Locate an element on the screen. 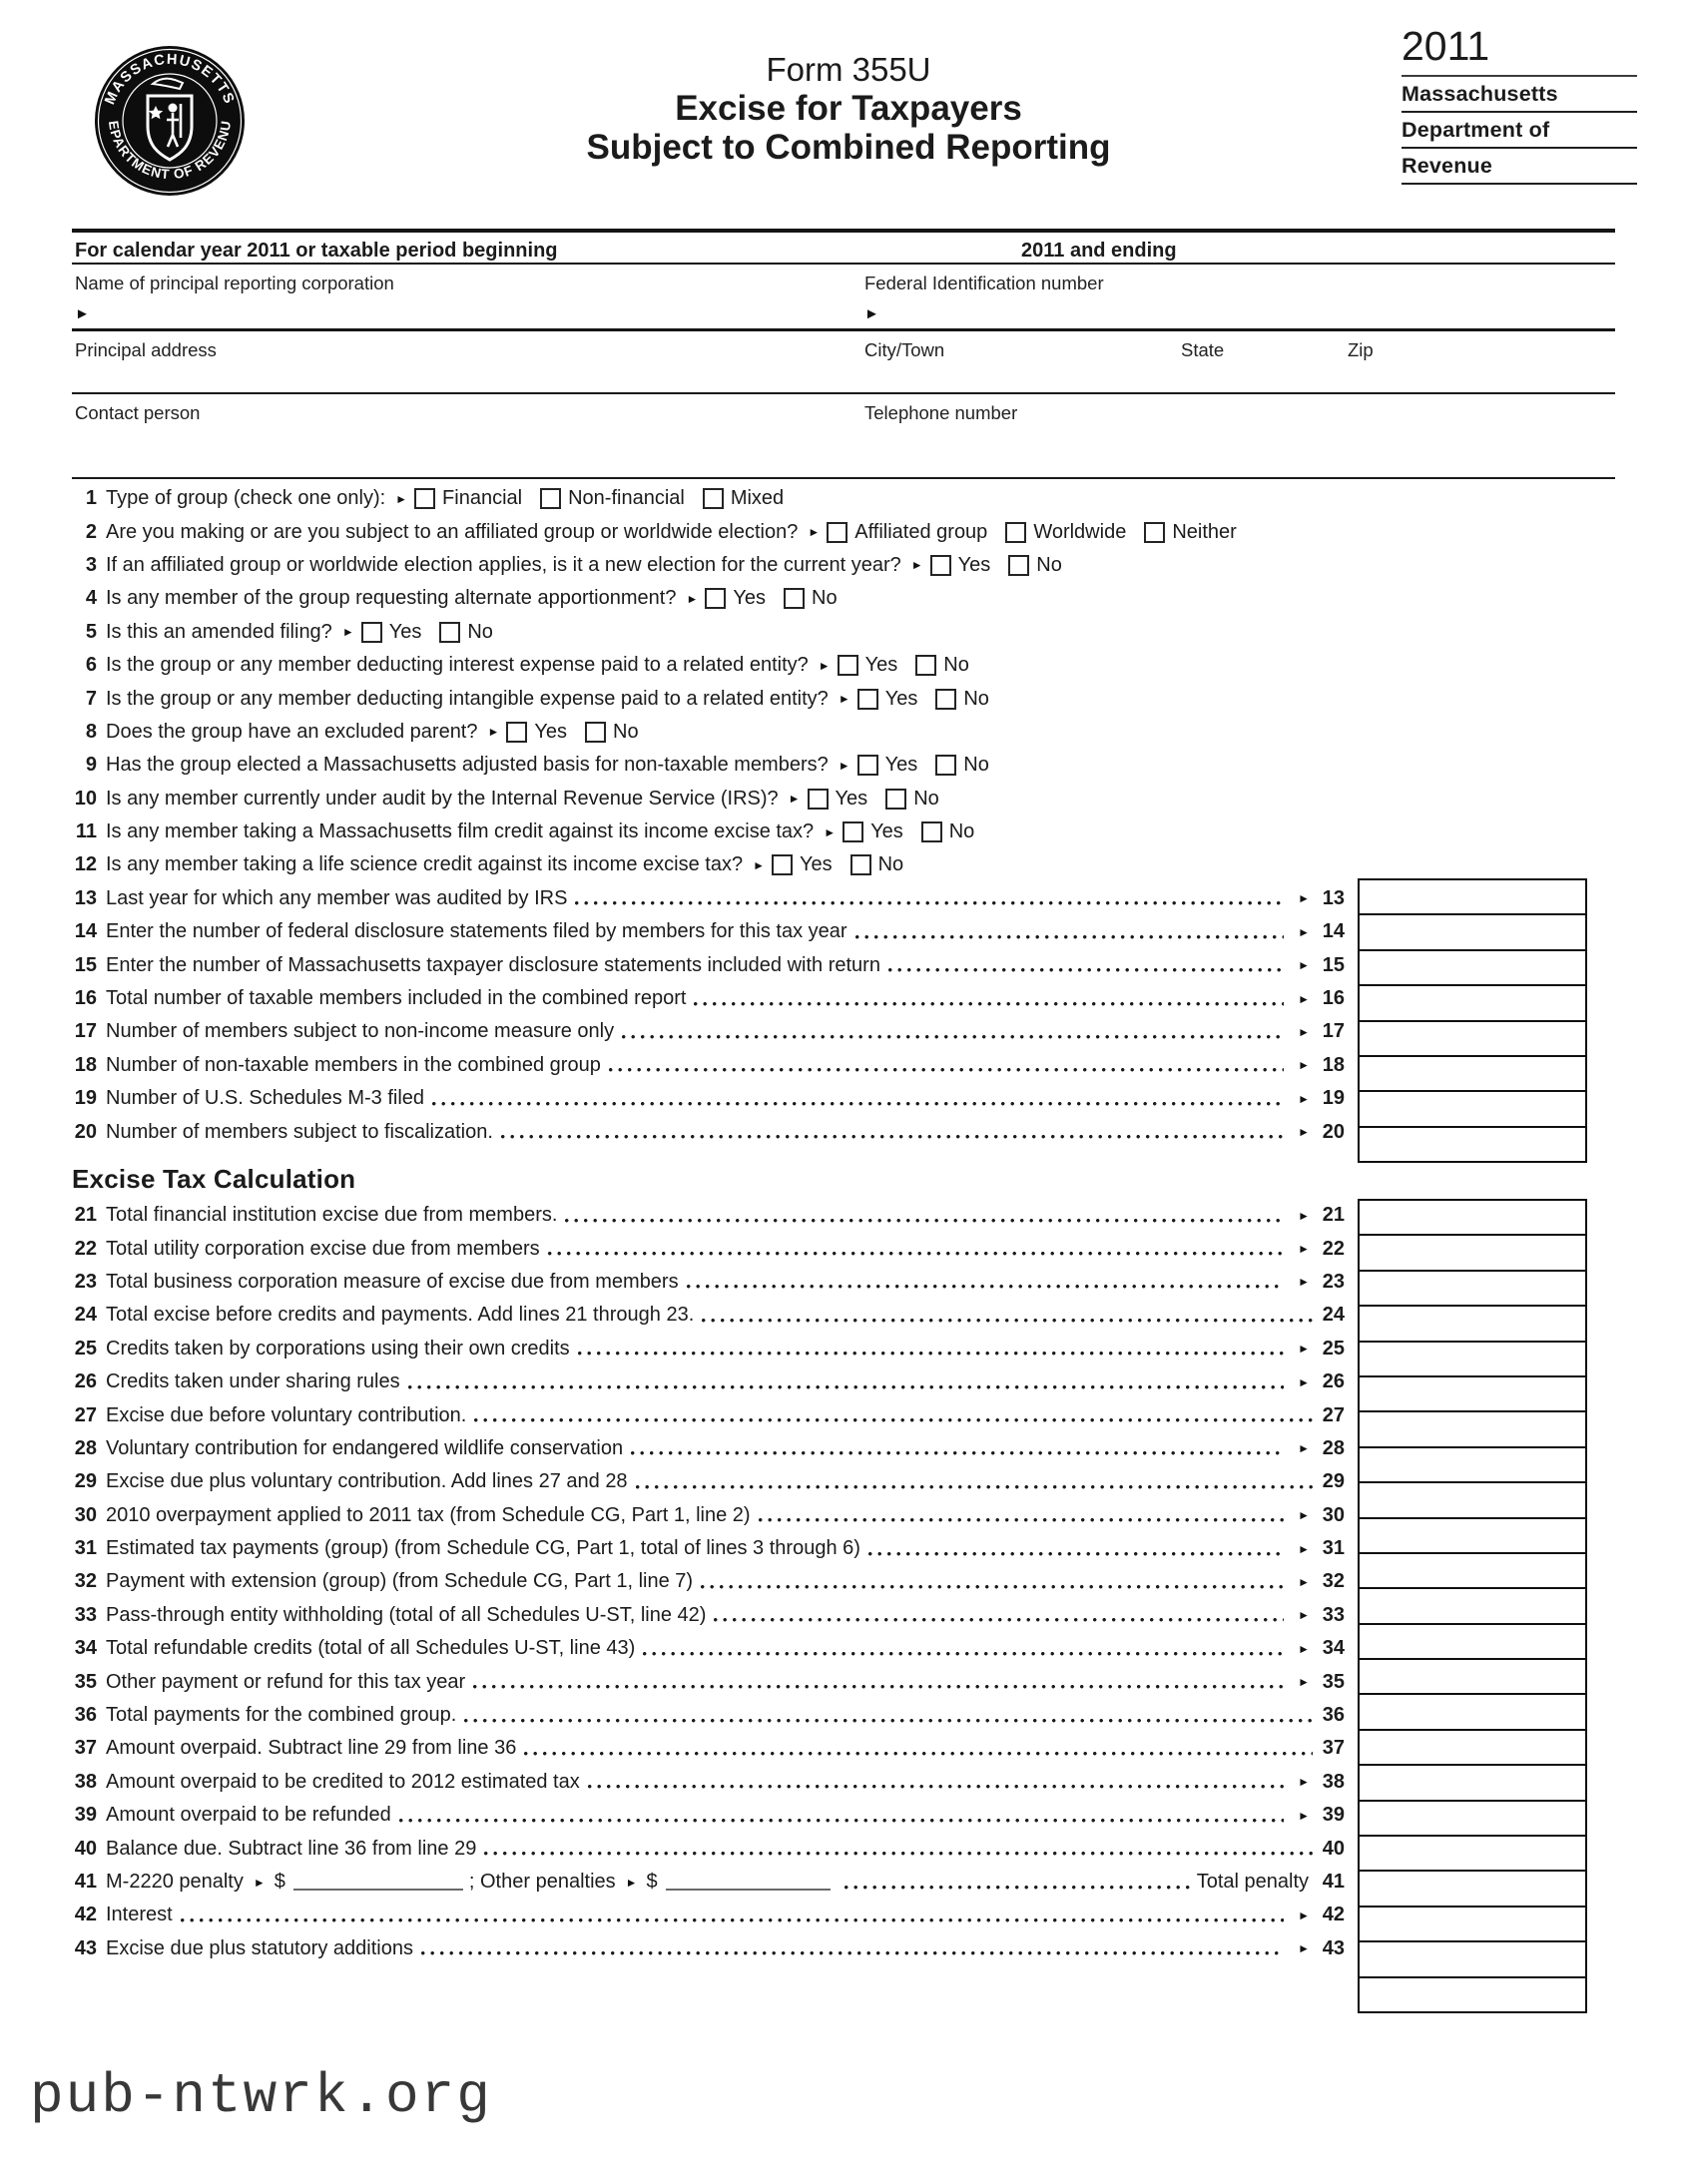 This screenshot has height=2184, width=1688. checkbox-option: Yes is located at coordinates (735, 598).